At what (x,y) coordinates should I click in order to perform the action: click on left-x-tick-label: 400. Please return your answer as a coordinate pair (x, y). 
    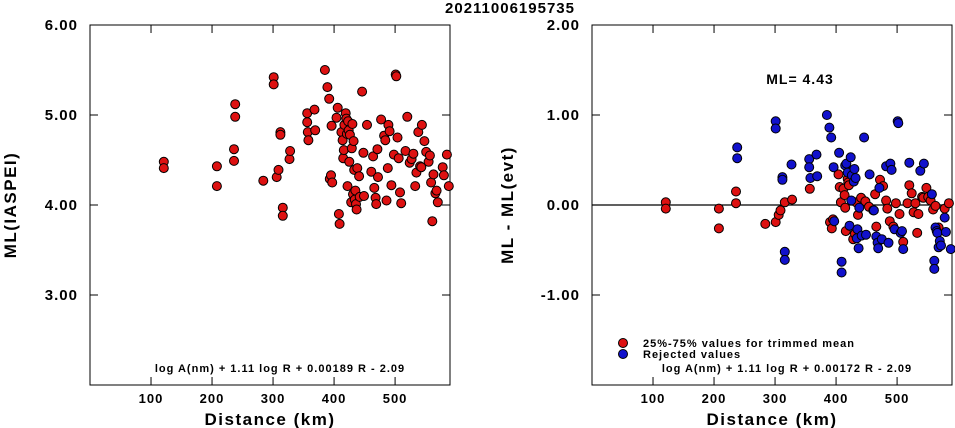
    Looking at the image, I should click on (334, 398).